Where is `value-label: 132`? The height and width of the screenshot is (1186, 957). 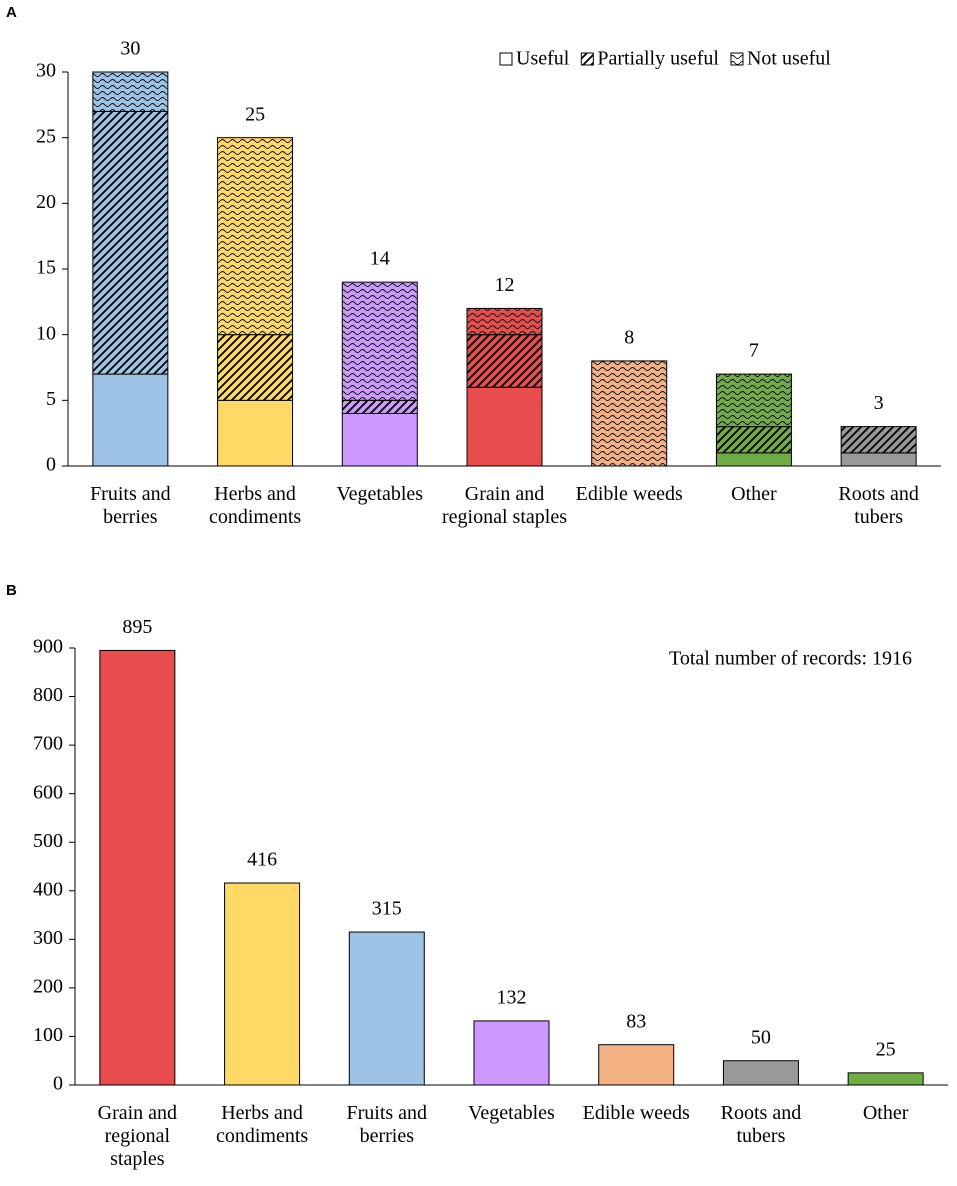
value-label: 132 is located at coordinates (512, 998).